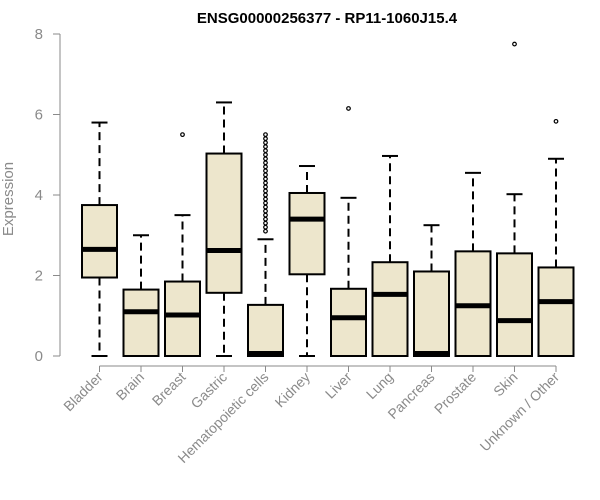  I want to click on box-gastric, so click(224, 229).